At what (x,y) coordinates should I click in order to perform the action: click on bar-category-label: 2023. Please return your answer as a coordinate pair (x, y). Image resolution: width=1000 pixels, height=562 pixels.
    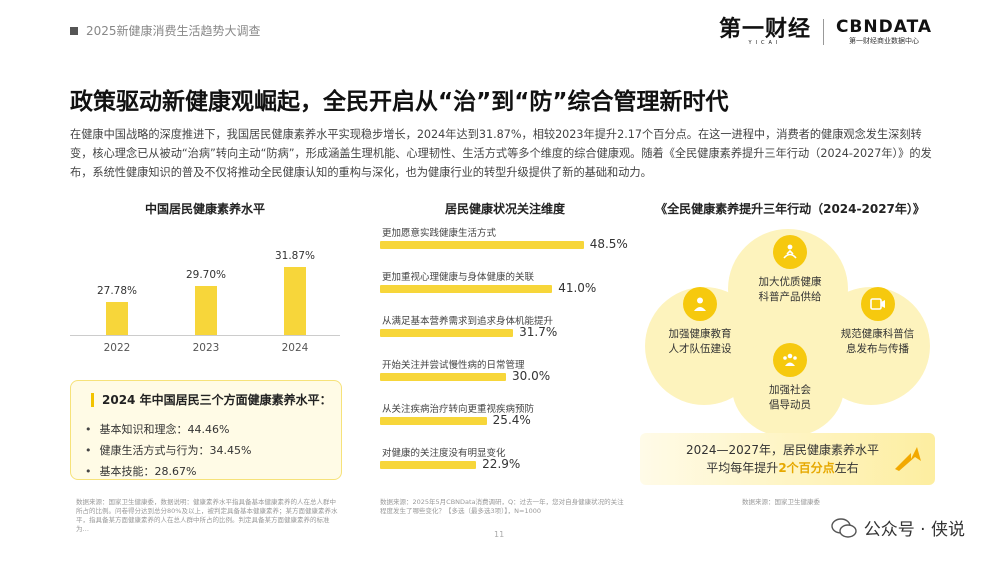
    Looking at the image, I should click on (206, 348).